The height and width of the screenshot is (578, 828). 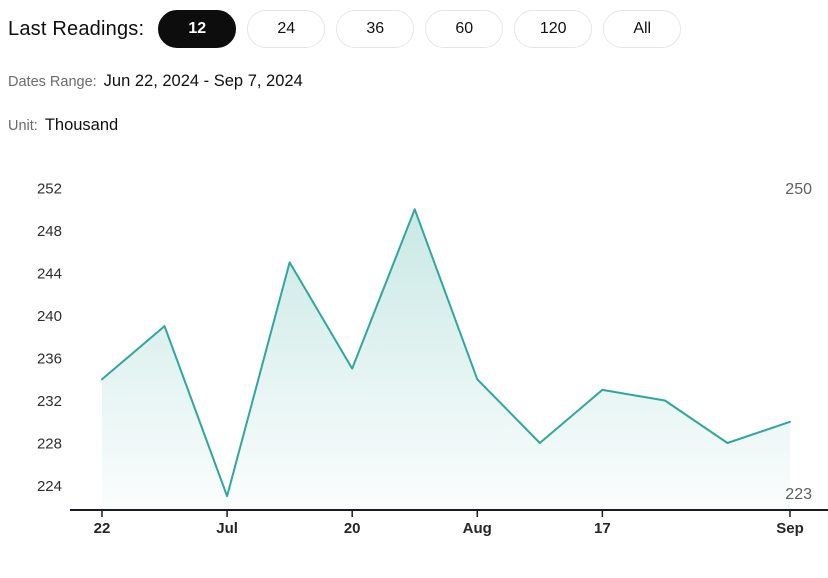 What do you see at coordinates (49, 316) in the screenshot?
I see `y-axis-label-240: 240` at bounding box center [49, 316].